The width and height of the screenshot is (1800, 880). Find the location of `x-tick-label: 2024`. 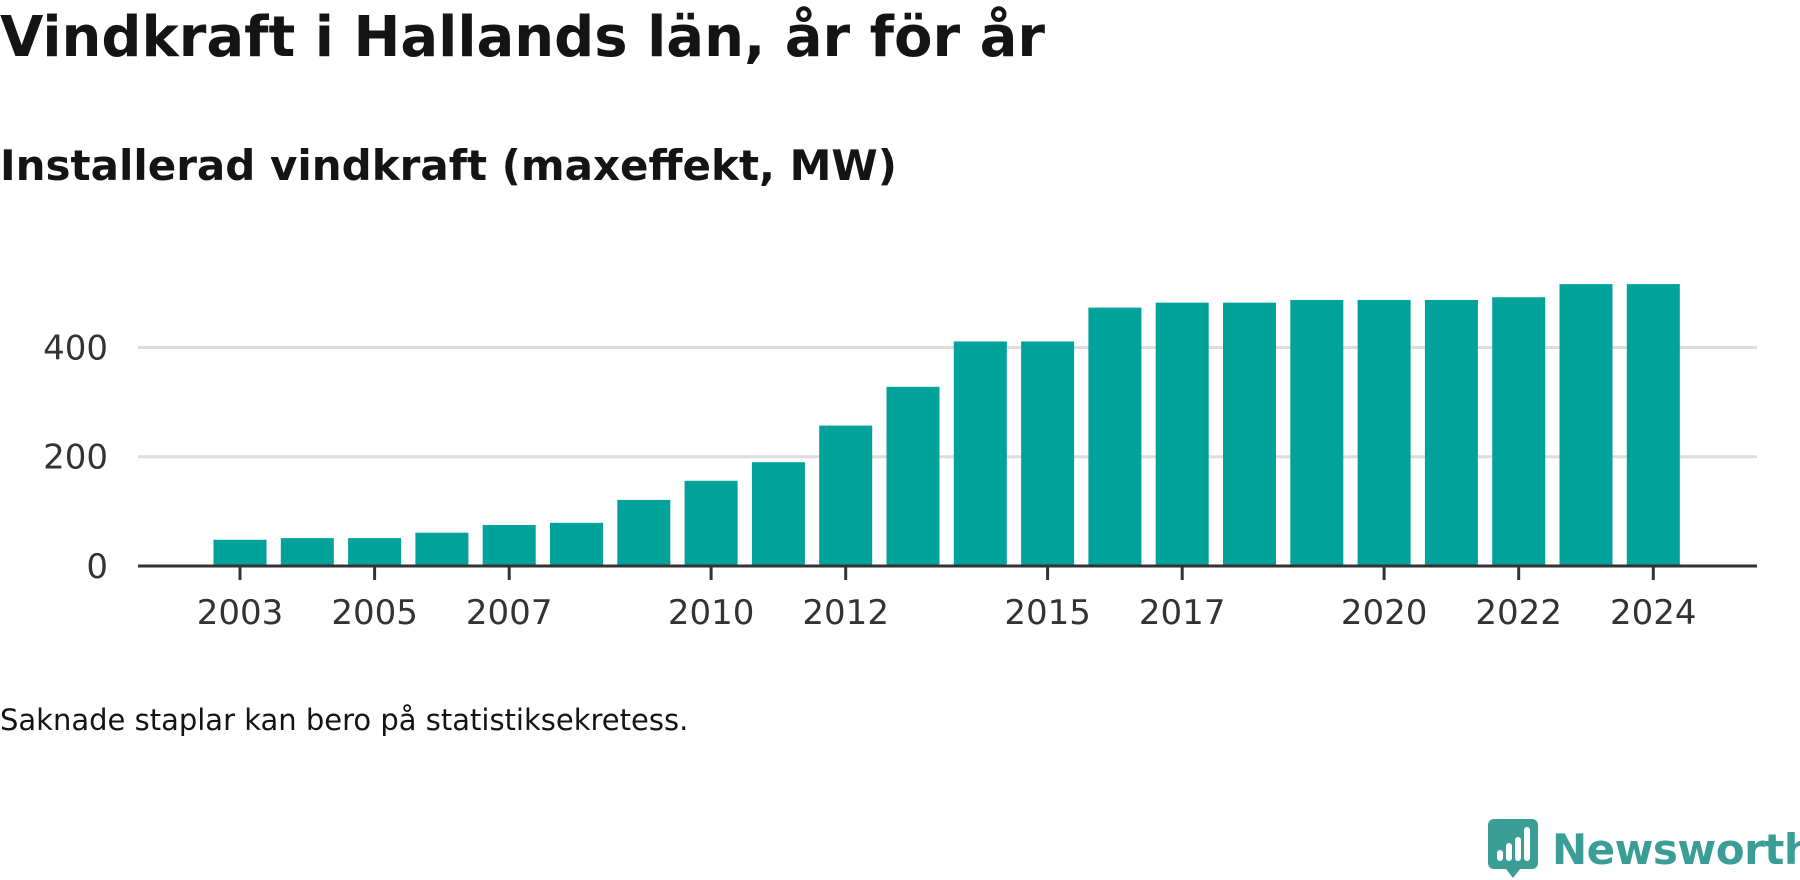

x-tick-label: 2024 is located at coordinates (1653, 613).